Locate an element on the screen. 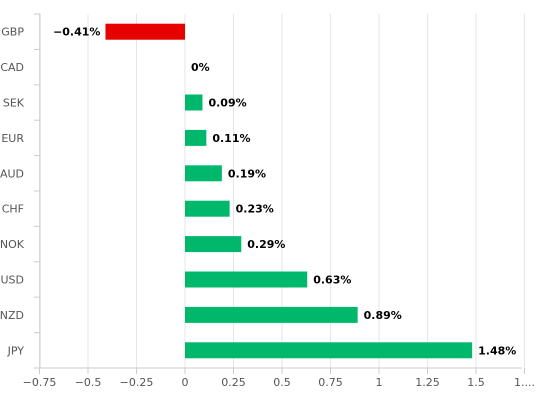 The height and width of the screenshot is (400, 547). value-label-sek: 0.09% is located at coordinates (227, 103).